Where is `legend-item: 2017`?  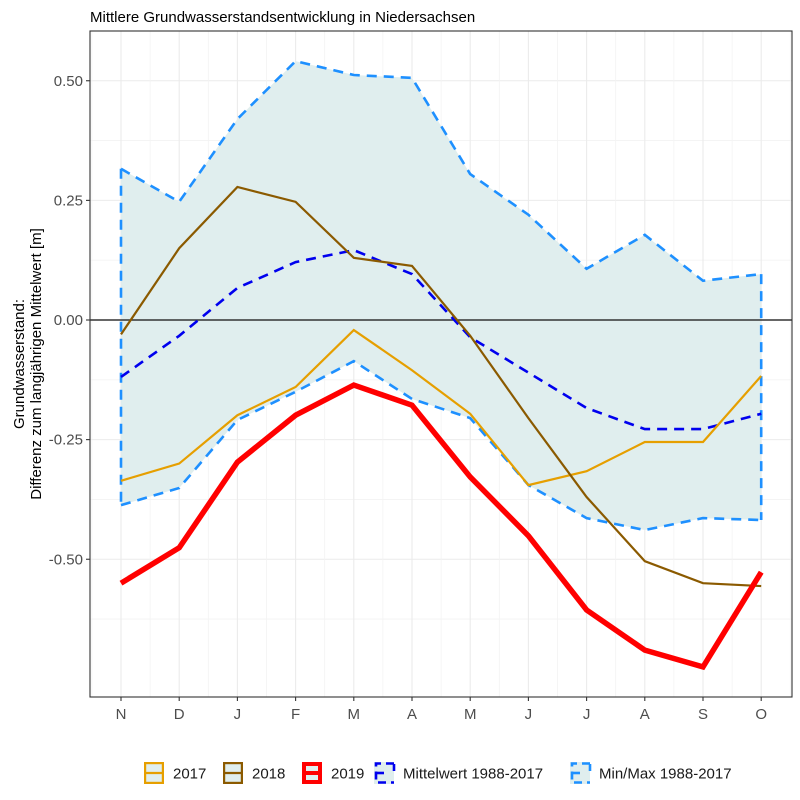
legend-item: 2017 is located at coordinates (175, 772).